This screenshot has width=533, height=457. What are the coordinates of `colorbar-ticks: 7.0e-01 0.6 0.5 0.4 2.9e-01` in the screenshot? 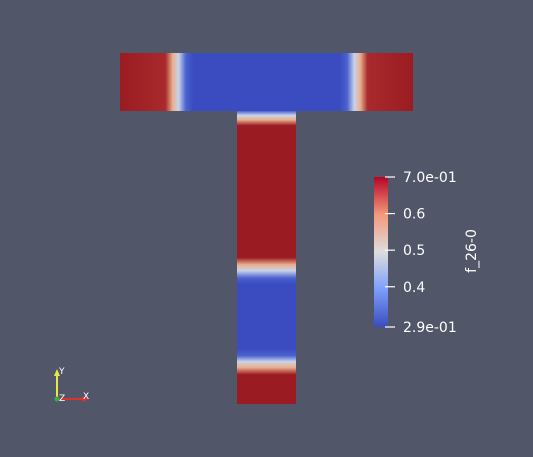 It's located at (421, 253).